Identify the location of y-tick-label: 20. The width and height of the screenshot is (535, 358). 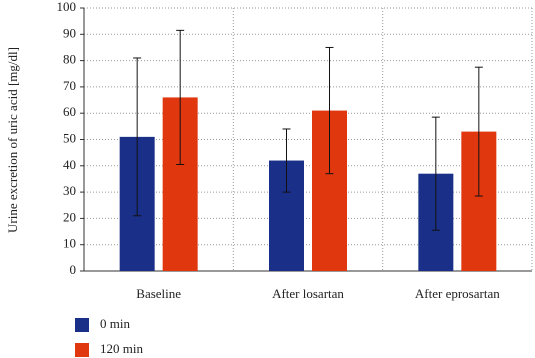
(69, 216).